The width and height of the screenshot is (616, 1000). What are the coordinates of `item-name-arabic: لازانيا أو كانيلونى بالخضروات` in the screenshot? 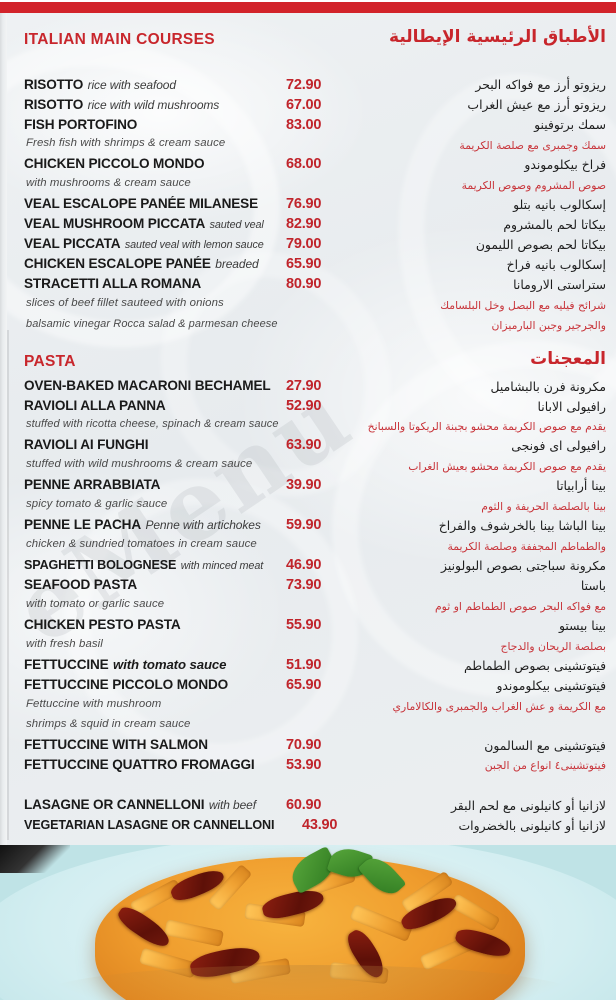 It's located at (532, 825).